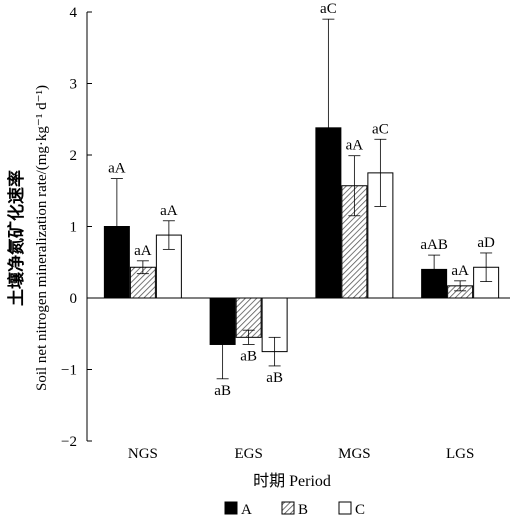  Describe the element at coordinates (69, 442) in the screenshot. I see `y-tick-label: −2` at that location.